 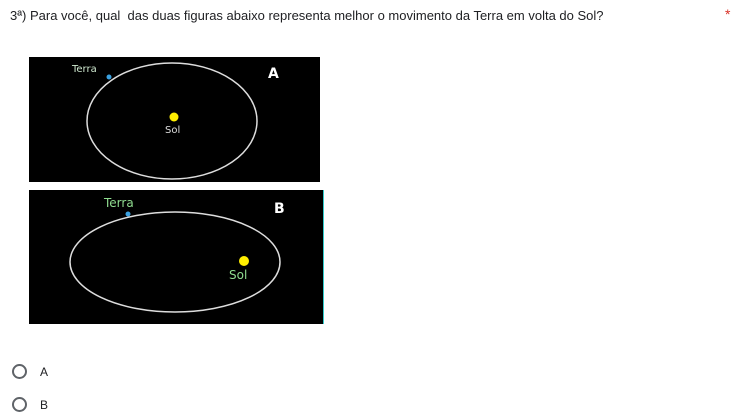 What do you see at coordinates (273, 74) in the screenshot?
I see `figure-letter: A` at bounding box center [273, 74].